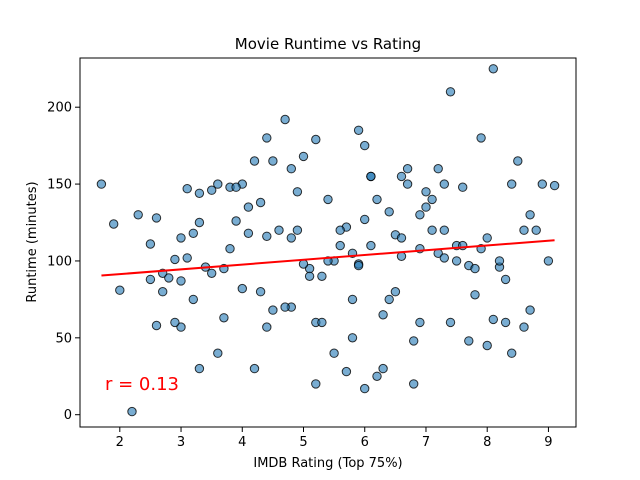 The height and width of the screenshot is (480, 640). Describe the element at coordinates (303, 442) in the screenshot. I see `x-tick-label: 5` at that location.